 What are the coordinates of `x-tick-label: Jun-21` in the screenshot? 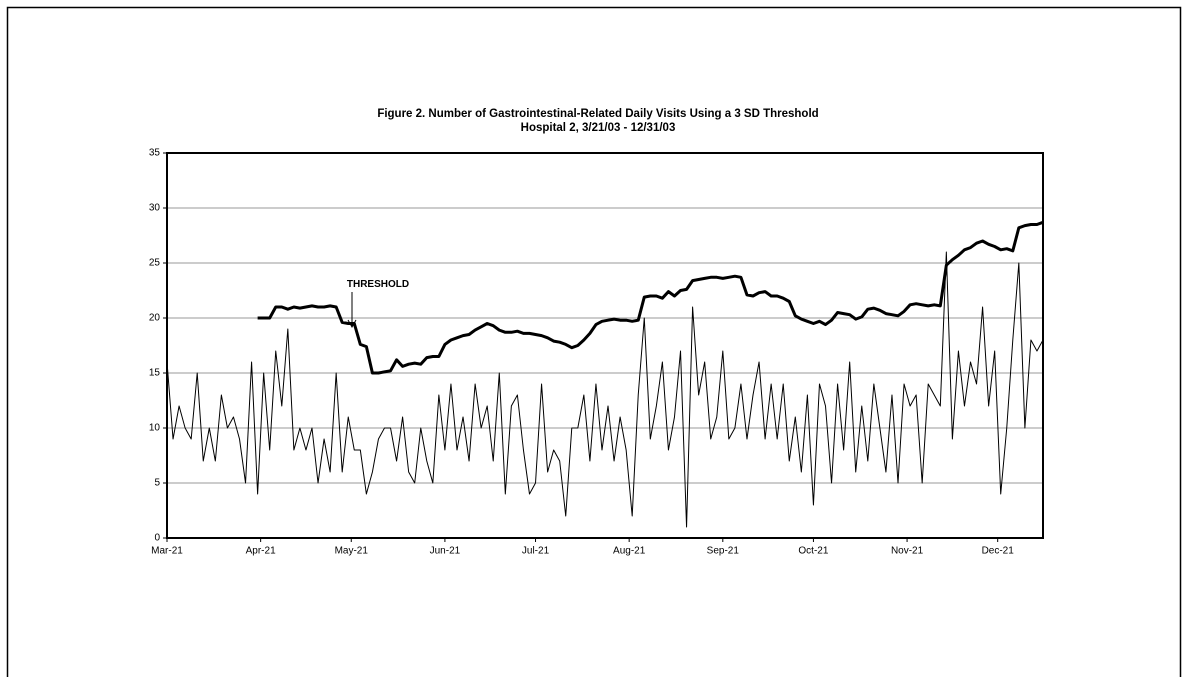 It's located at (445, 551).